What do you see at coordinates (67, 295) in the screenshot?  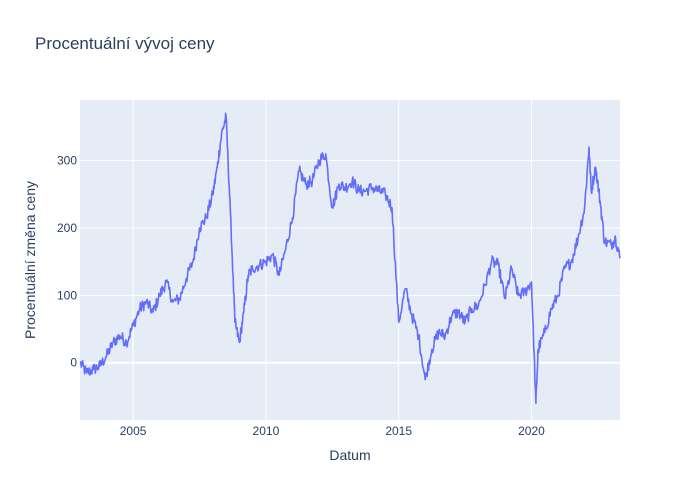 I see `y-tick-label: 100` at bounding box center [67, 295].